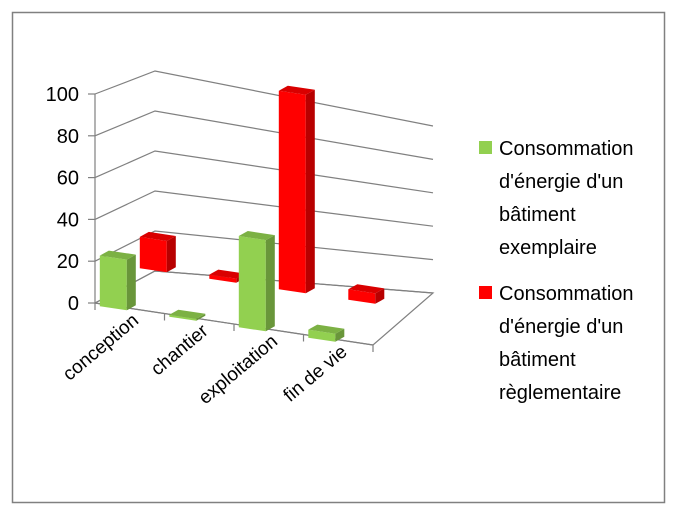  I want to click on legend-text-1-line-3: règlementaire, so click(560, 393).